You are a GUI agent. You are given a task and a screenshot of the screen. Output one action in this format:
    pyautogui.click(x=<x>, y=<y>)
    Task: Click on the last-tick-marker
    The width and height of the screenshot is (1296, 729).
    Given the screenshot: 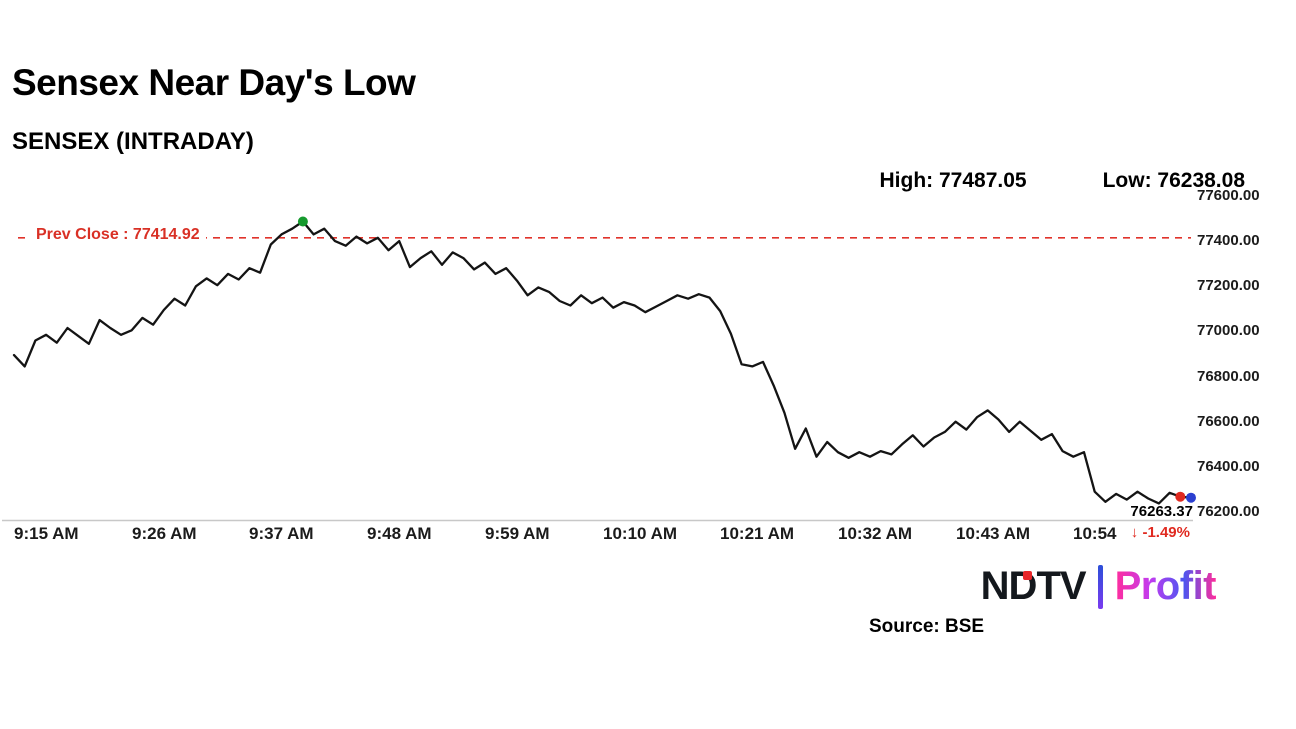 What is the action you would take?
    pyautogui.click(x=1180, y=496)
    